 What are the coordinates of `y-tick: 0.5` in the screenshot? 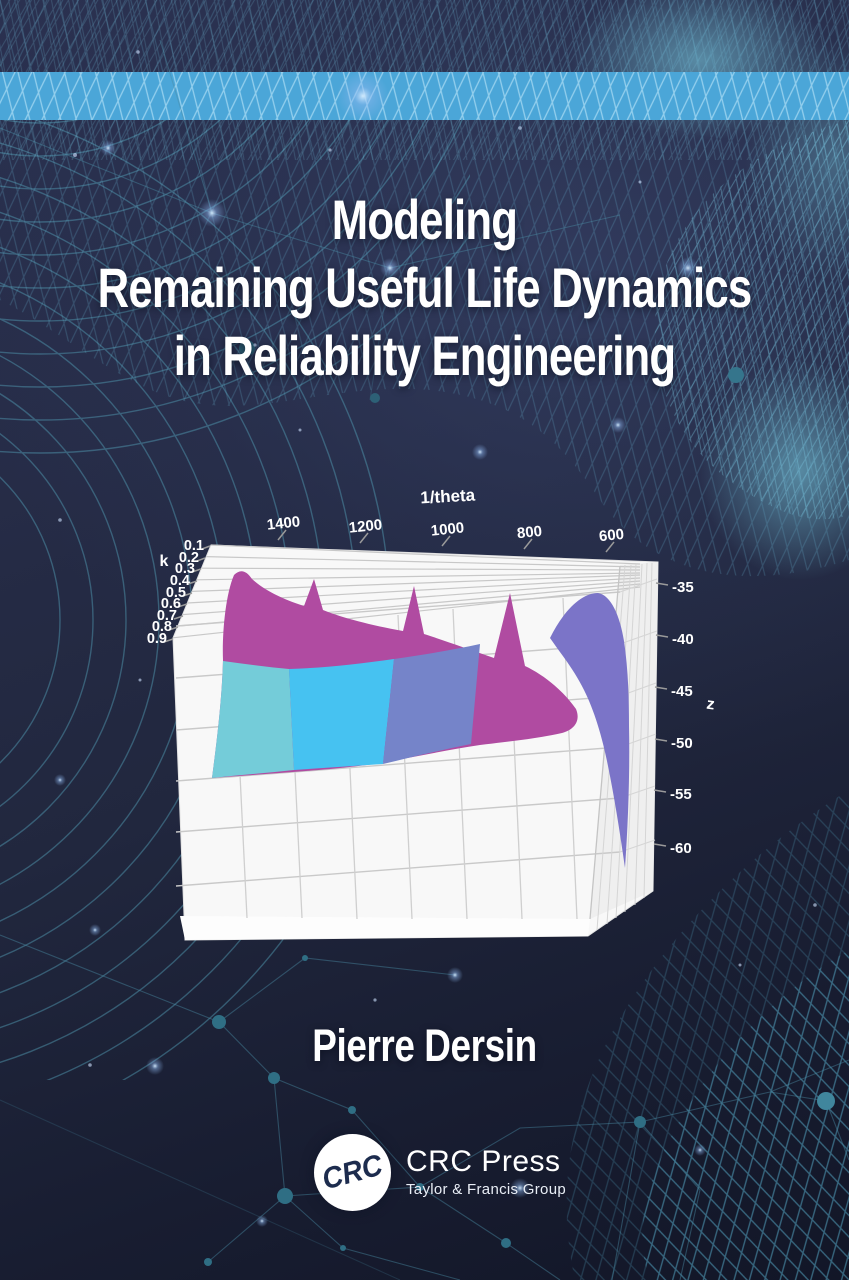 It's located at (176, 593).